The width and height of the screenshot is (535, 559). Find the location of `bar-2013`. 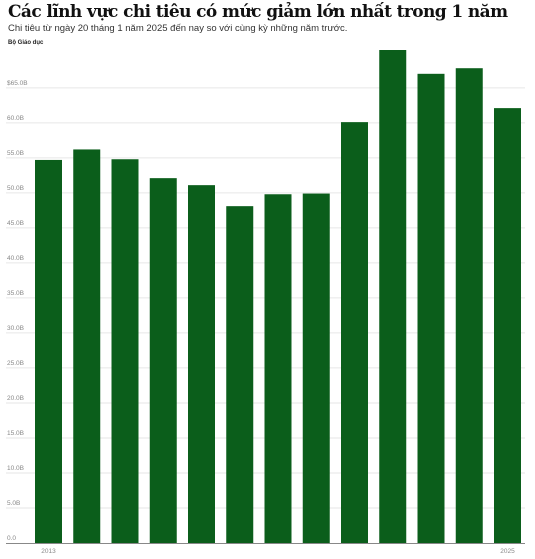

bar-2013 is located at coordinates (48, 351).